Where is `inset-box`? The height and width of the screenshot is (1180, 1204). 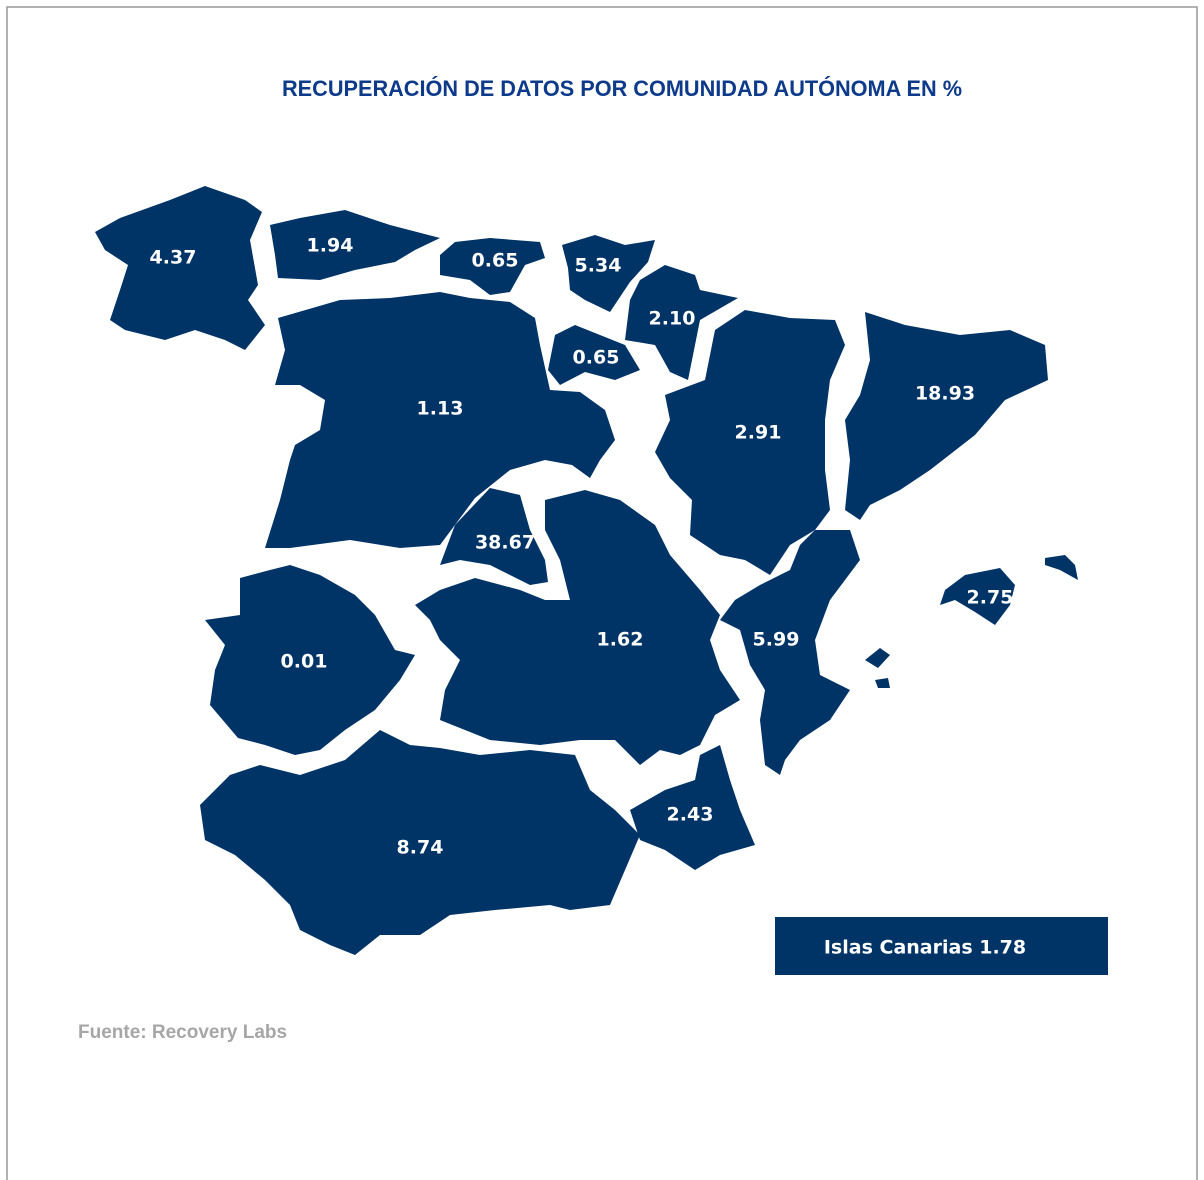
inset-box is located at coordinates (941, 946).